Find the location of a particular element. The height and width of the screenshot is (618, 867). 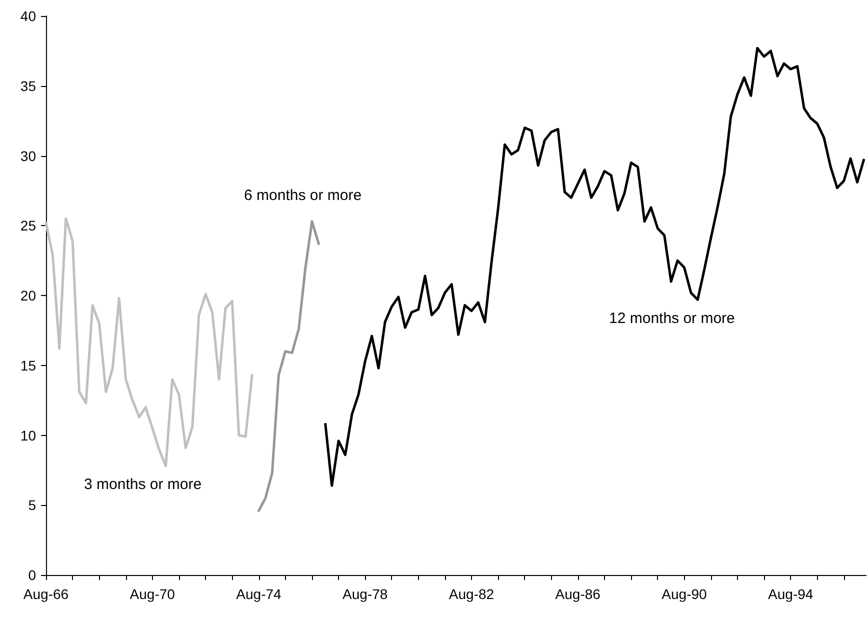

y-tick-label: 10 is located at coordinates (28, 435).